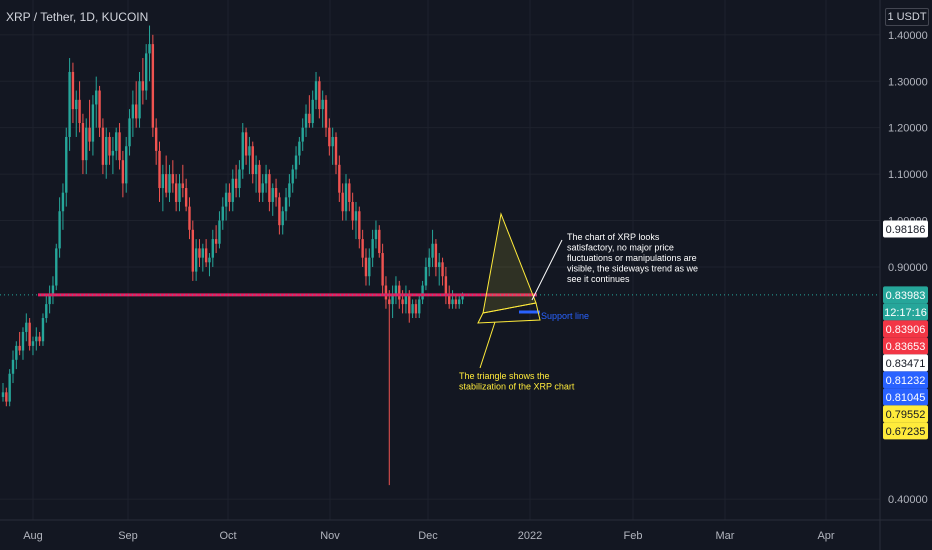  What do you see at coordinates (632, 269) in the screenshot?
I see `annotation-note-top-line: visible, the sideways trend as we` at bounding box center [632, 269].